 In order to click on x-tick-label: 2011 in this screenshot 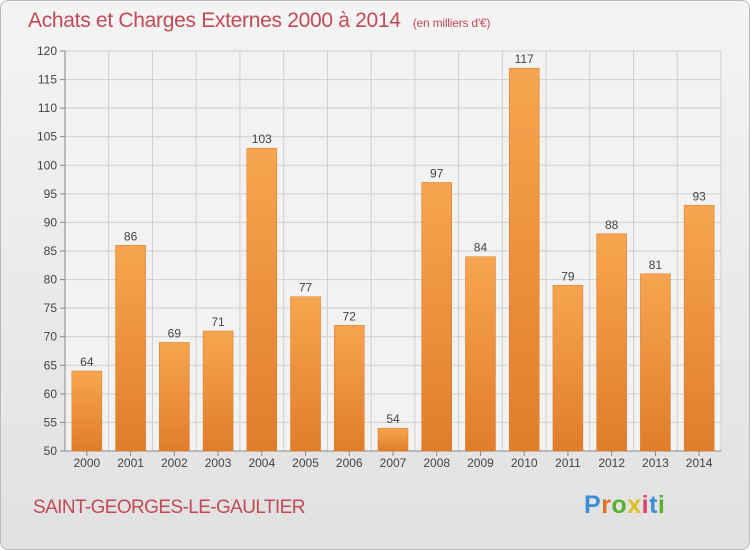, I will do `click(568, 463)`.